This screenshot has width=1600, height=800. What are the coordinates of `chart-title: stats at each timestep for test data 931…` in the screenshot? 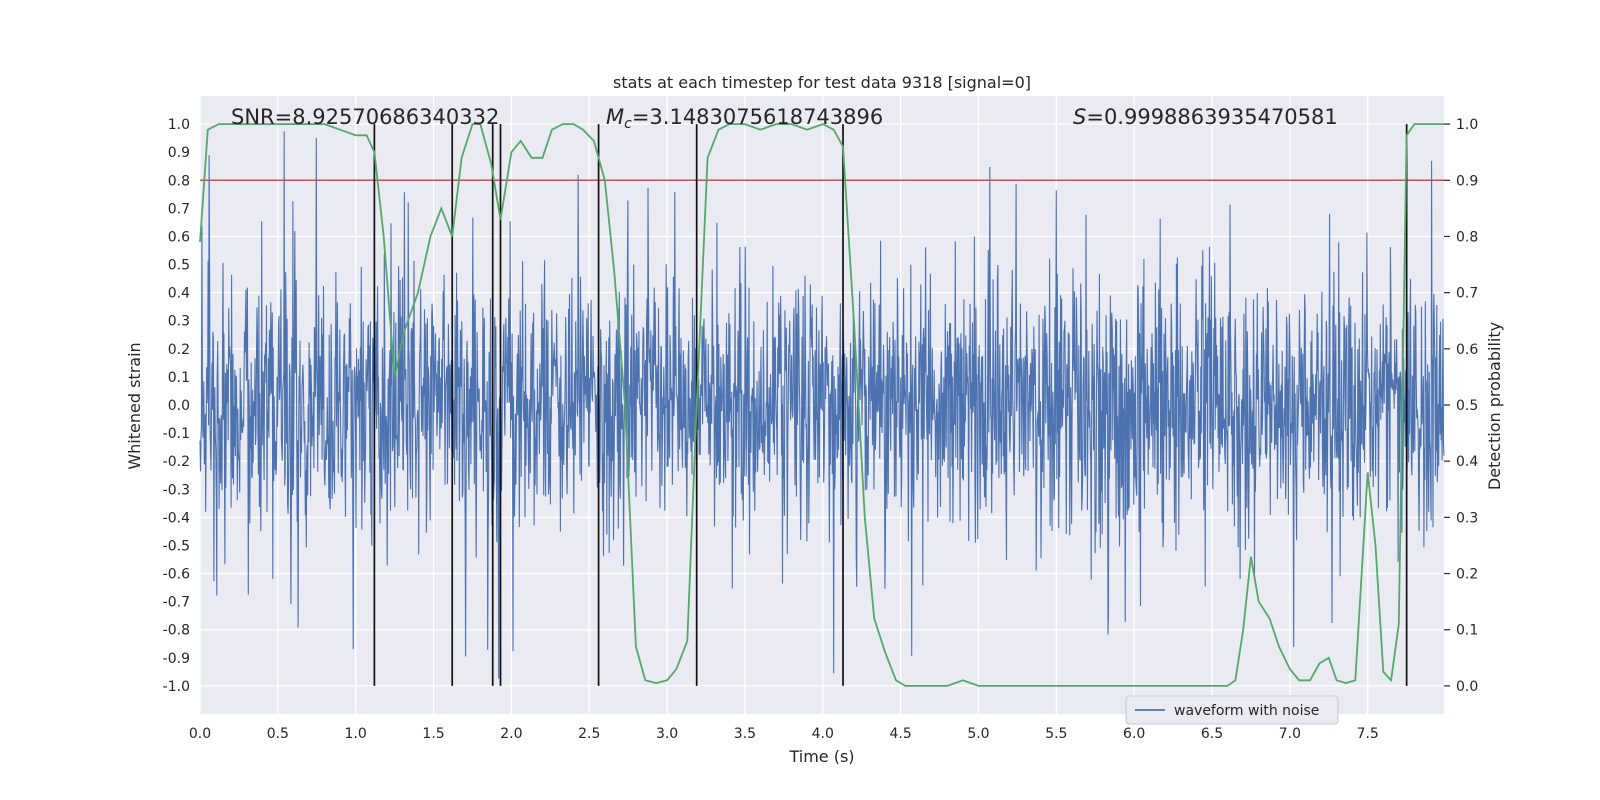 It's located at (822, 82).